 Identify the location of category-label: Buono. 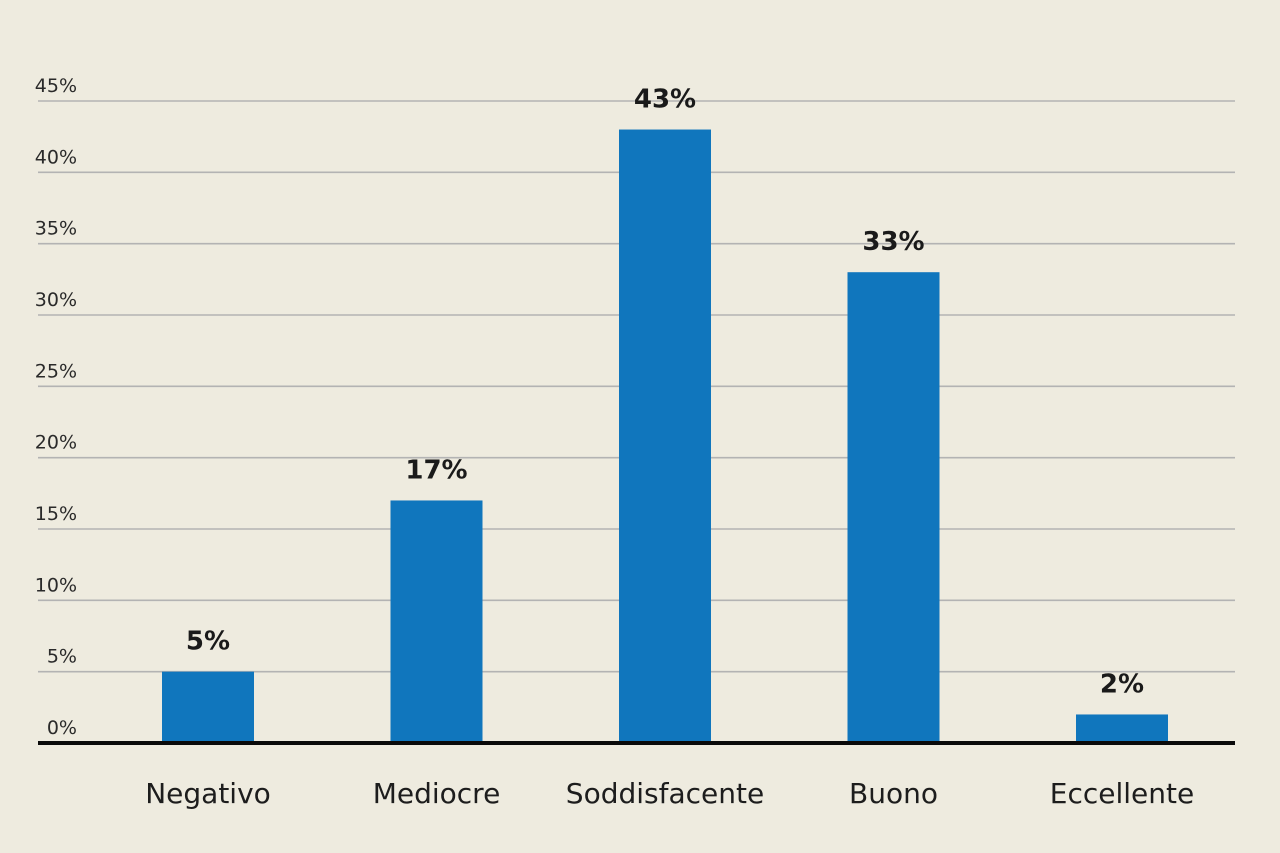
(893, 793).